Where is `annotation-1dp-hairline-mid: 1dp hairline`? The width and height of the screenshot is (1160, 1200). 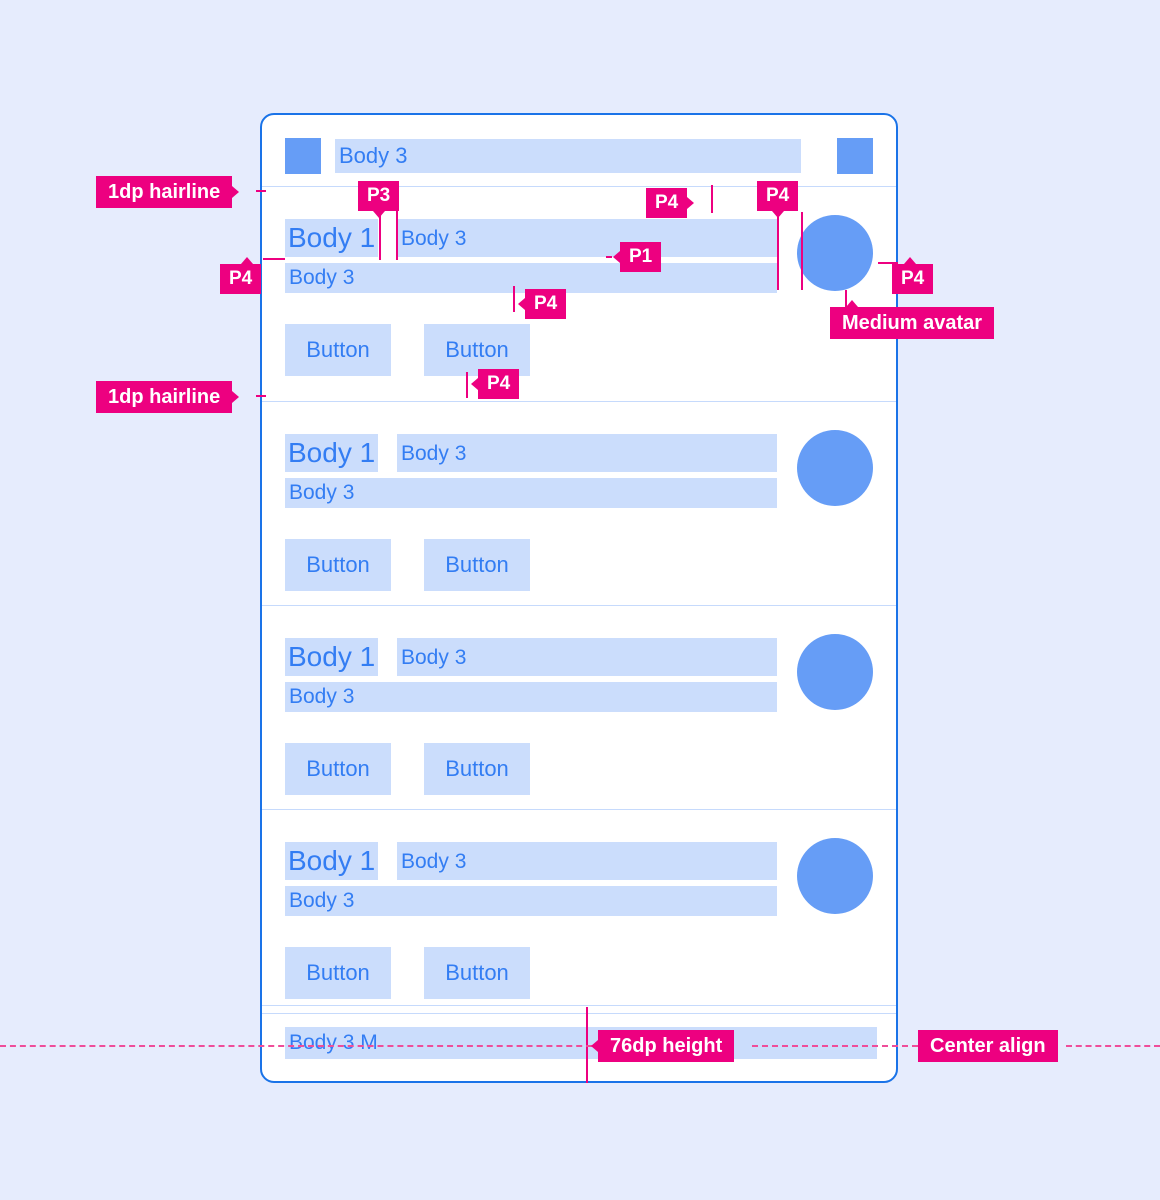
annotation-1dp-hairline-mid: 1dp hairline is located at coordinates (168, 397).